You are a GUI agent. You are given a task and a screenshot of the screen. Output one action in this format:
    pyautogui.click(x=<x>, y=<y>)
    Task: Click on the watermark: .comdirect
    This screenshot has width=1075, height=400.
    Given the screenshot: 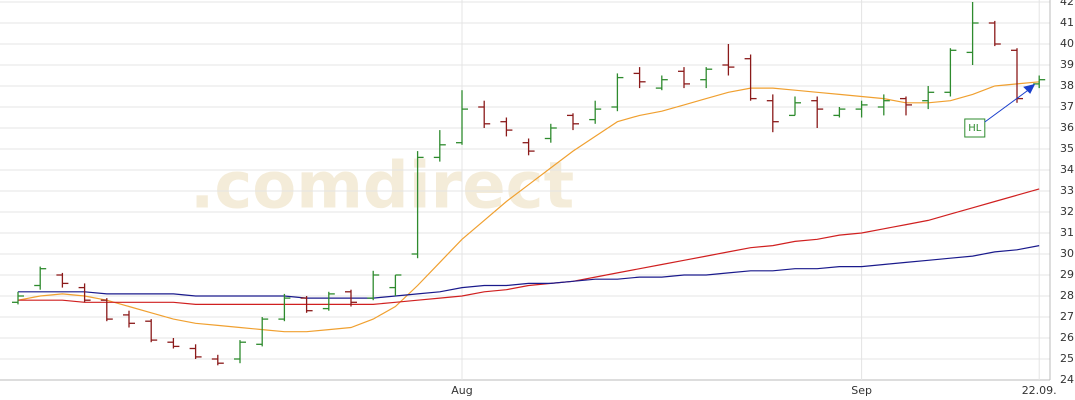 What is the action you would take?
    pyautogui.click(x=382, y=187)
    